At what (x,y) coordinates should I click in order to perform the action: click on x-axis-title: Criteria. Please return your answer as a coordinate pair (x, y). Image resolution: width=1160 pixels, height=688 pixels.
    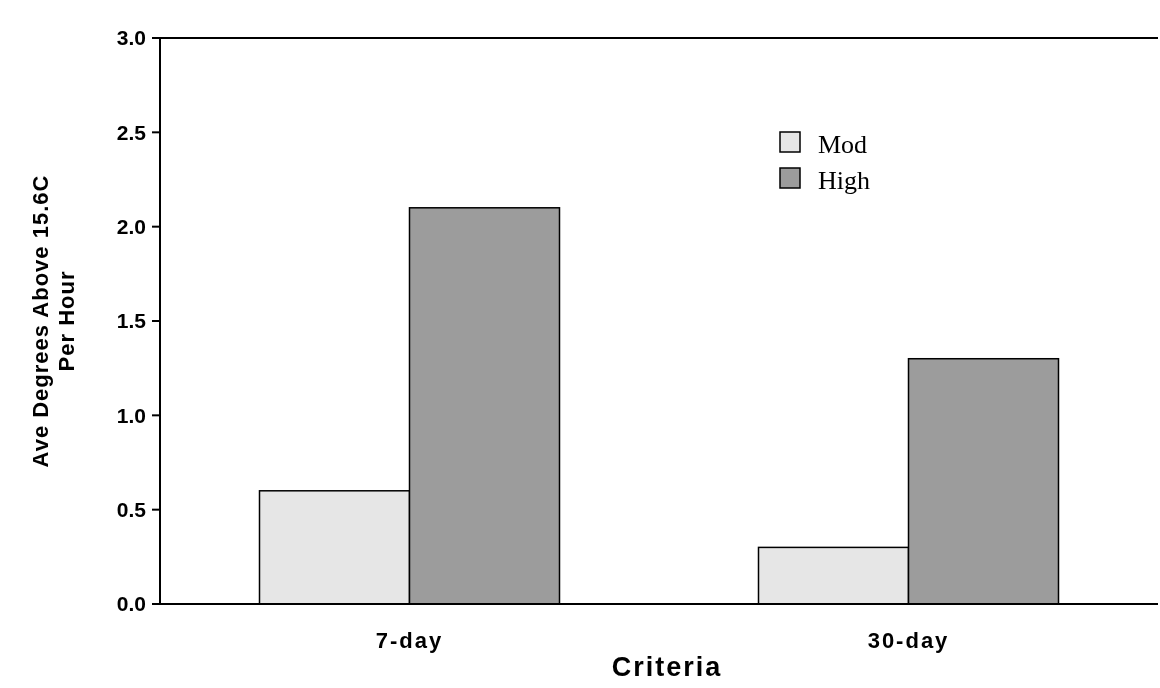
    Looking at the image, I should click on (667, 667).